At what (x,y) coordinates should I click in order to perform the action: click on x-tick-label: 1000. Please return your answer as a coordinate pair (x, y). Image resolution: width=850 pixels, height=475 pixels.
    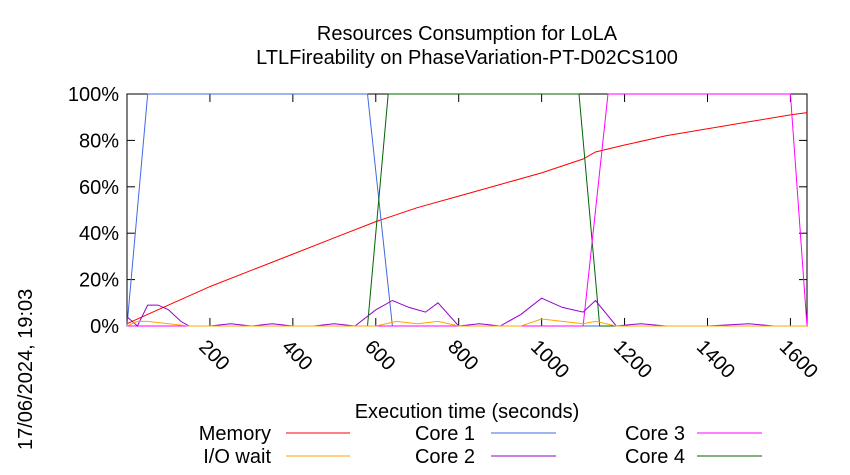
    Looking at the image, I should click on (549, 359).